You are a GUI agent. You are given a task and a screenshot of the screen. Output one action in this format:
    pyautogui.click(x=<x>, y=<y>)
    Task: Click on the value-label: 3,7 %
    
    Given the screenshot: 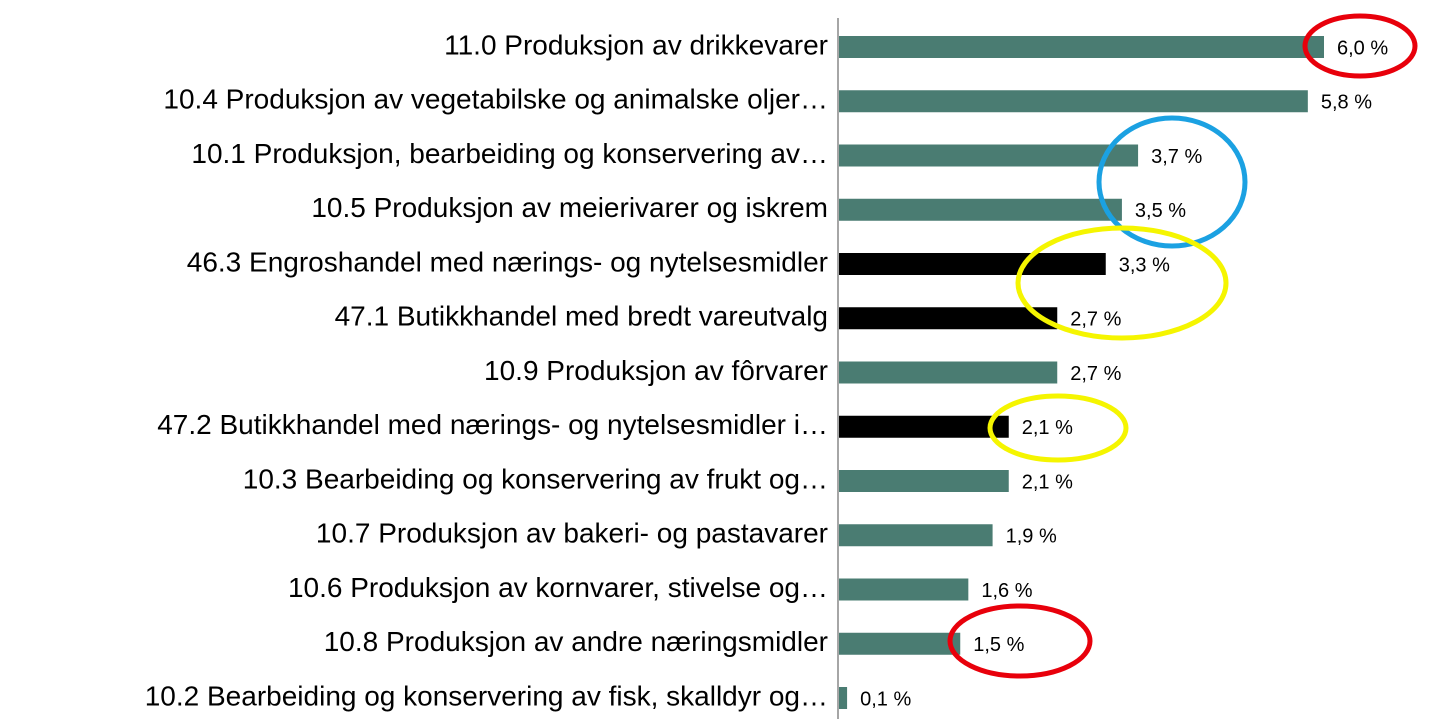 What is the action you would take?
    pyautogui.click(x=1176, y=157)
    